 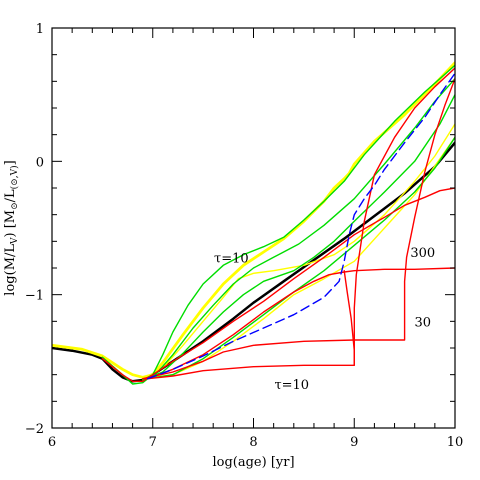 I want to click on annotation-label: 30, so click(x=422, y=322).